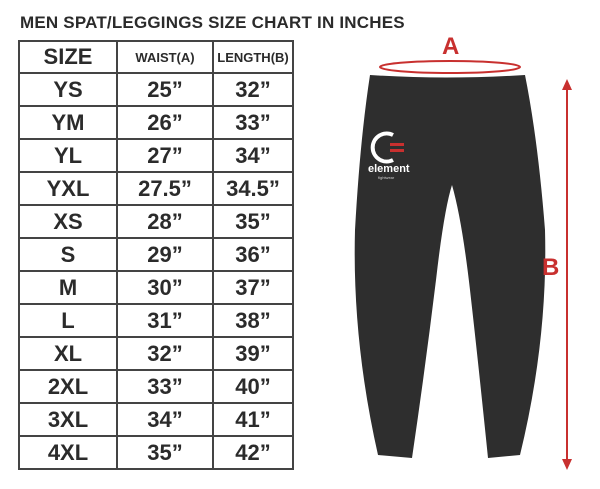 The width and height of the screenshot is (600, 489). Describe the element at coordinates (68, 221) in the screenshot. I see `cell-size: XS` at that location.